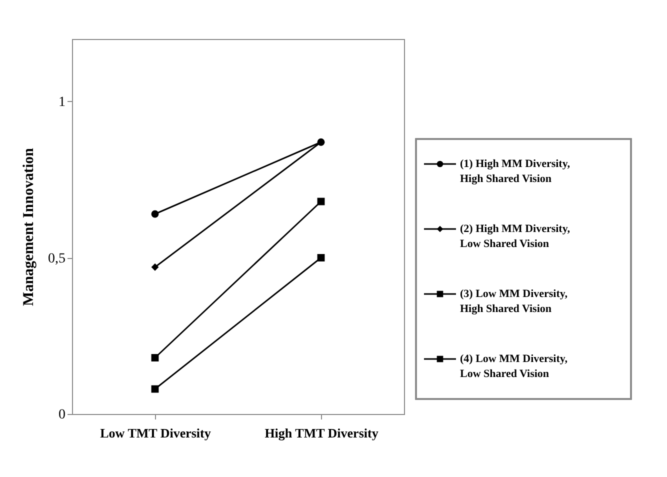 The height and width of the screenshot is (477, 667). Describe the element at coordinates (29, 226) in the screenshot. I see `y-axis-title: Management Innovation` at that location.